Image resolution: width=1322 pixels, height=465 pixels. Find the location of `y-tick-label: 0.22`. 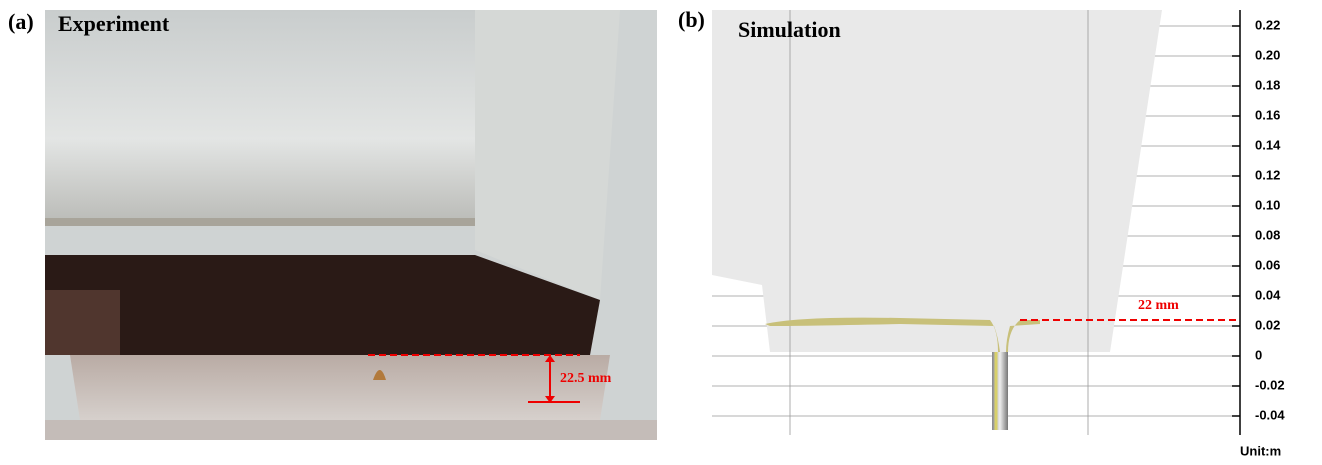

y-tick-label: 0.22 is located at coordinates (1267, 24).